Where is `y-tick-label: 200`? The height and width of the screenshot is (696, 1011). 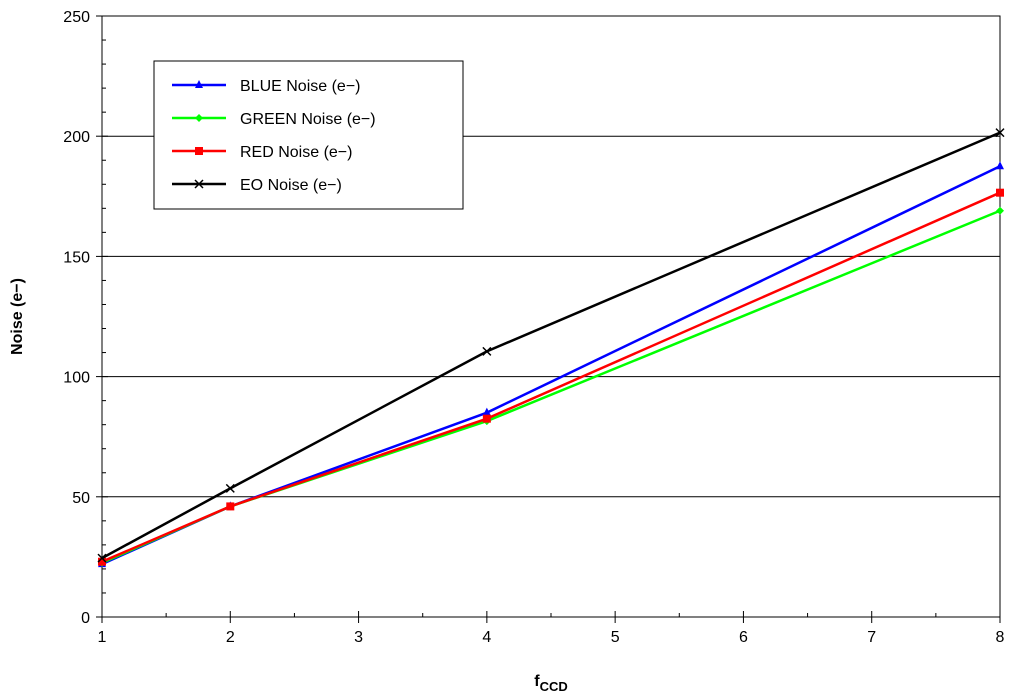
y-tick-label: 200 is located at coordinates (76, 137).